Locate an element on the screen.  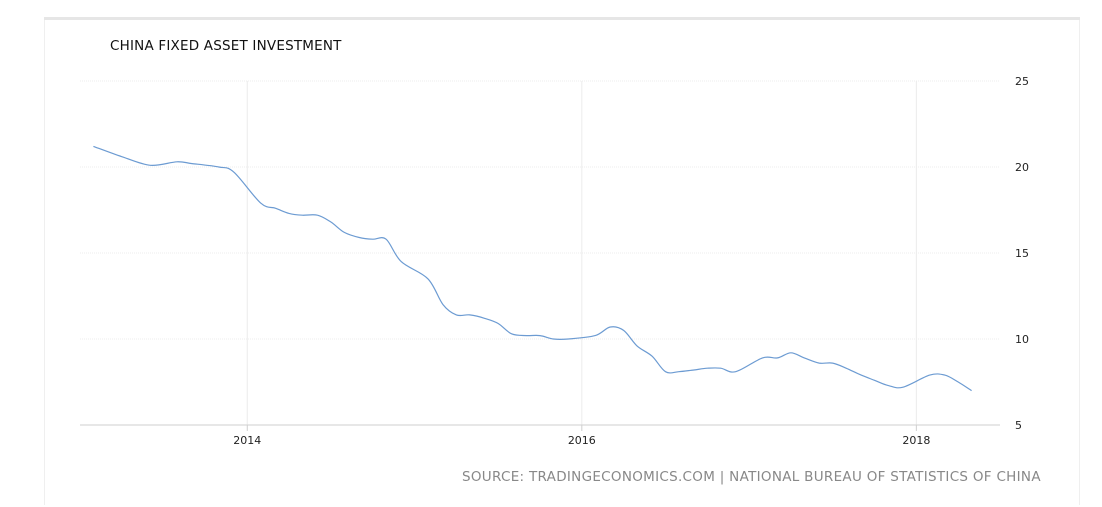
y-axis-labels: 25 20 15 10 5 is located at coordinates (1022, 253).